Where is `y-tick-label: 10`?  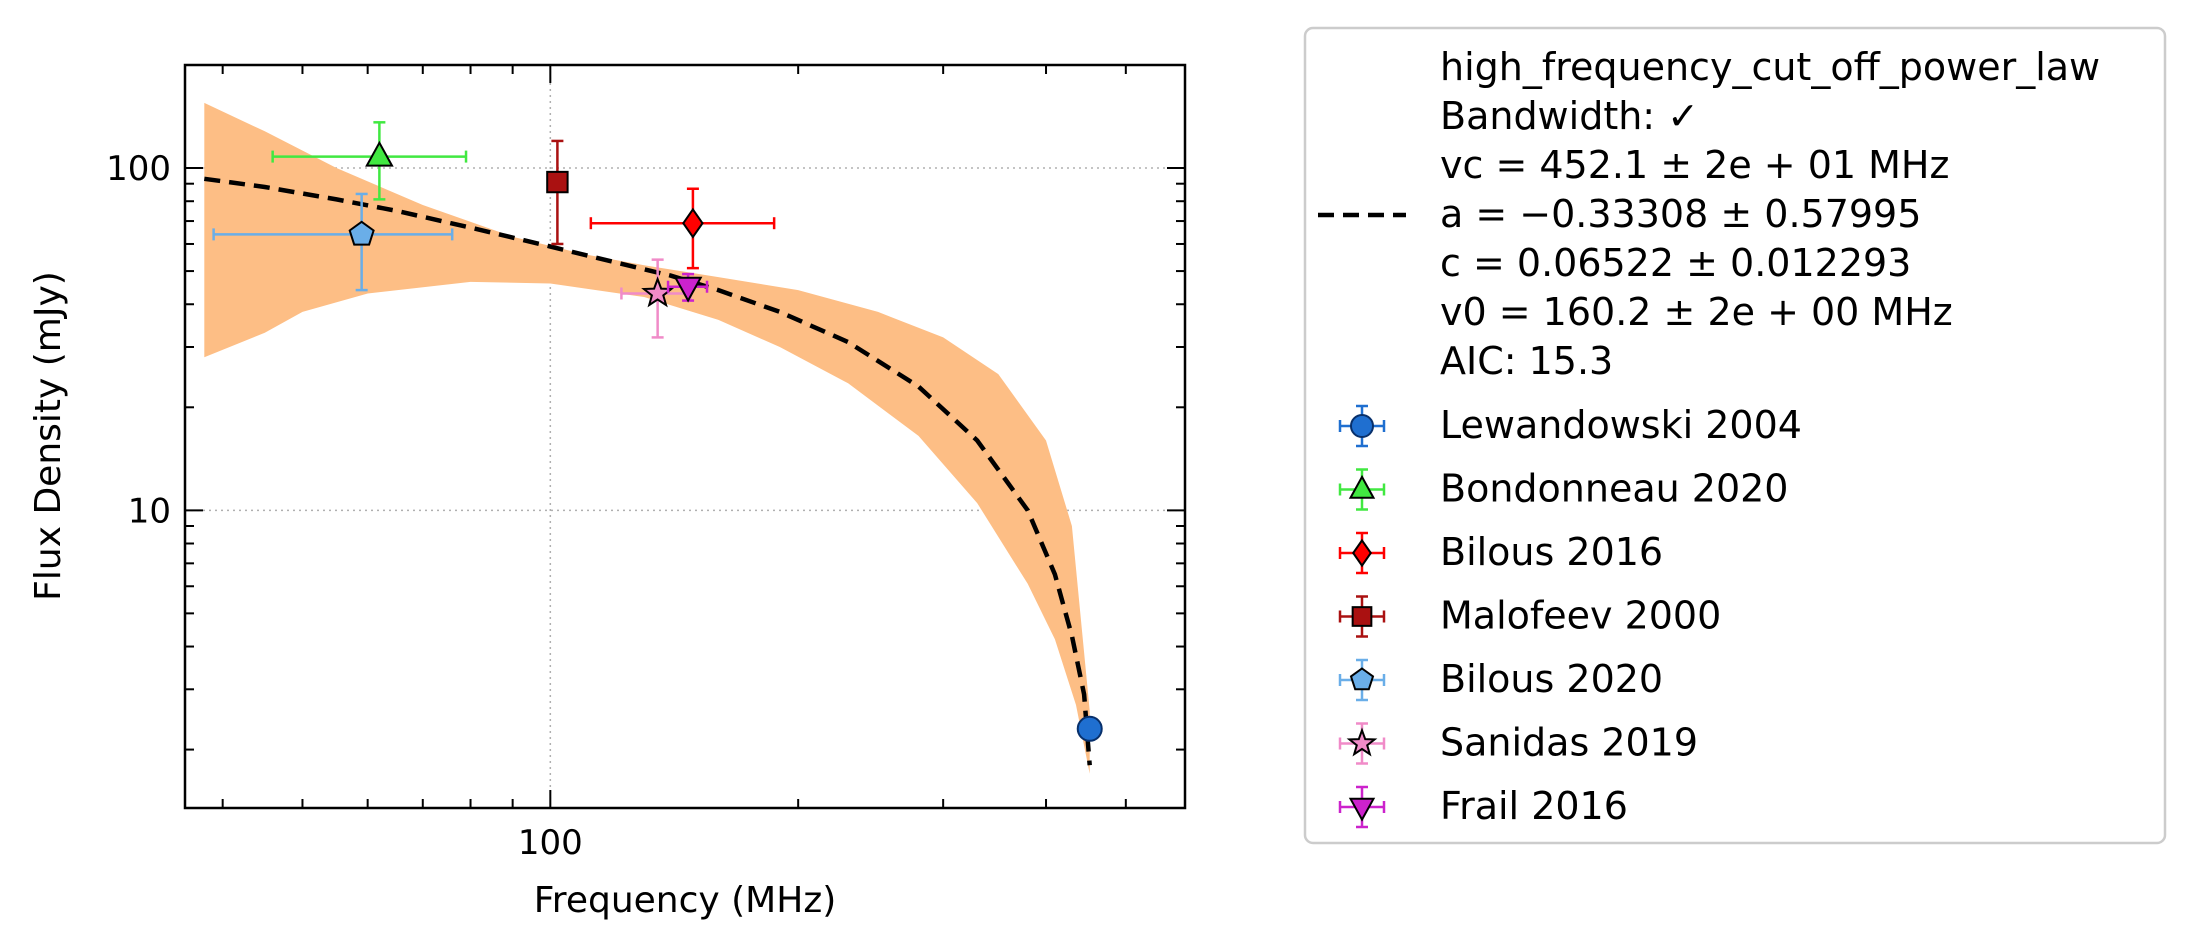
y-tick-label: 10 is located at coordinates (149, 511).